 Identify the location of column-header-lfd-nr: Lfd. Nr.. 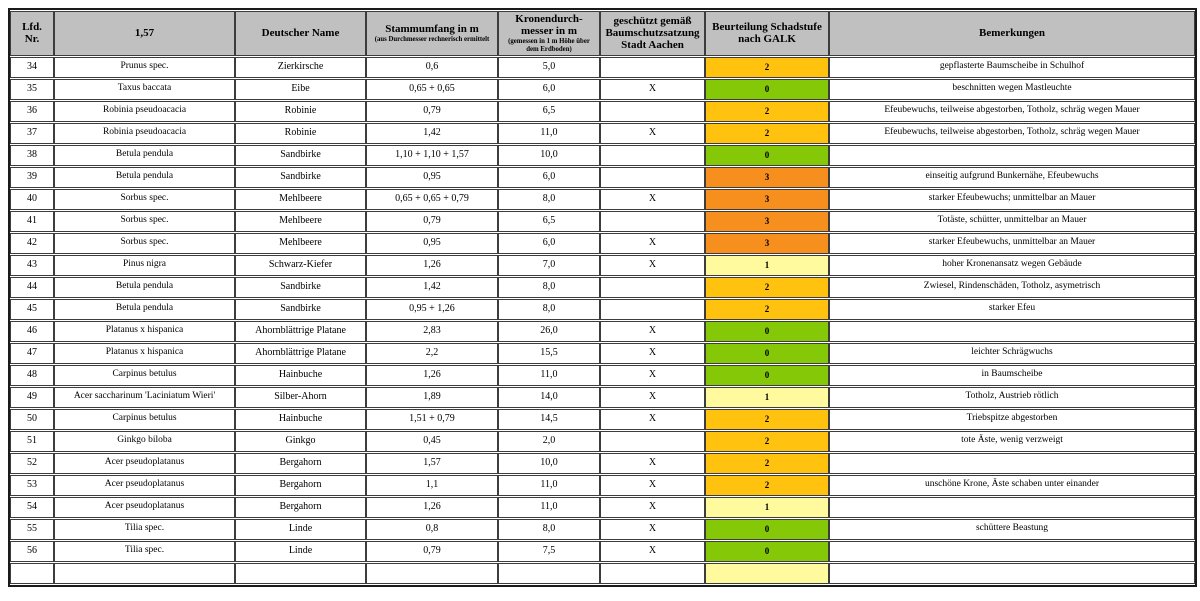
(32, 33).